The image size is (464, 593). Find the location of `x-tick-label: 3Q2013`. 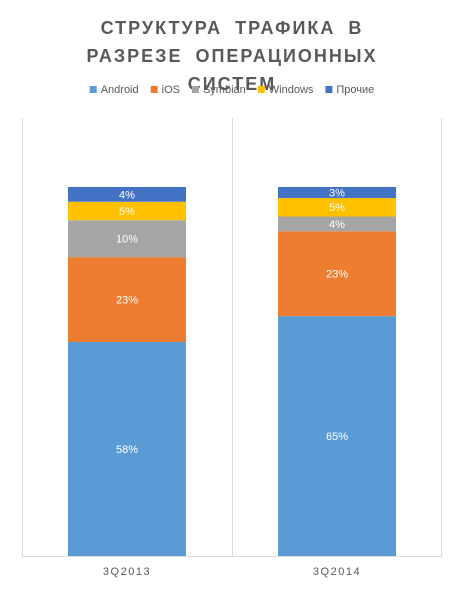

x-tick-label: 3Q2013 is located at coordinates (127, 572).